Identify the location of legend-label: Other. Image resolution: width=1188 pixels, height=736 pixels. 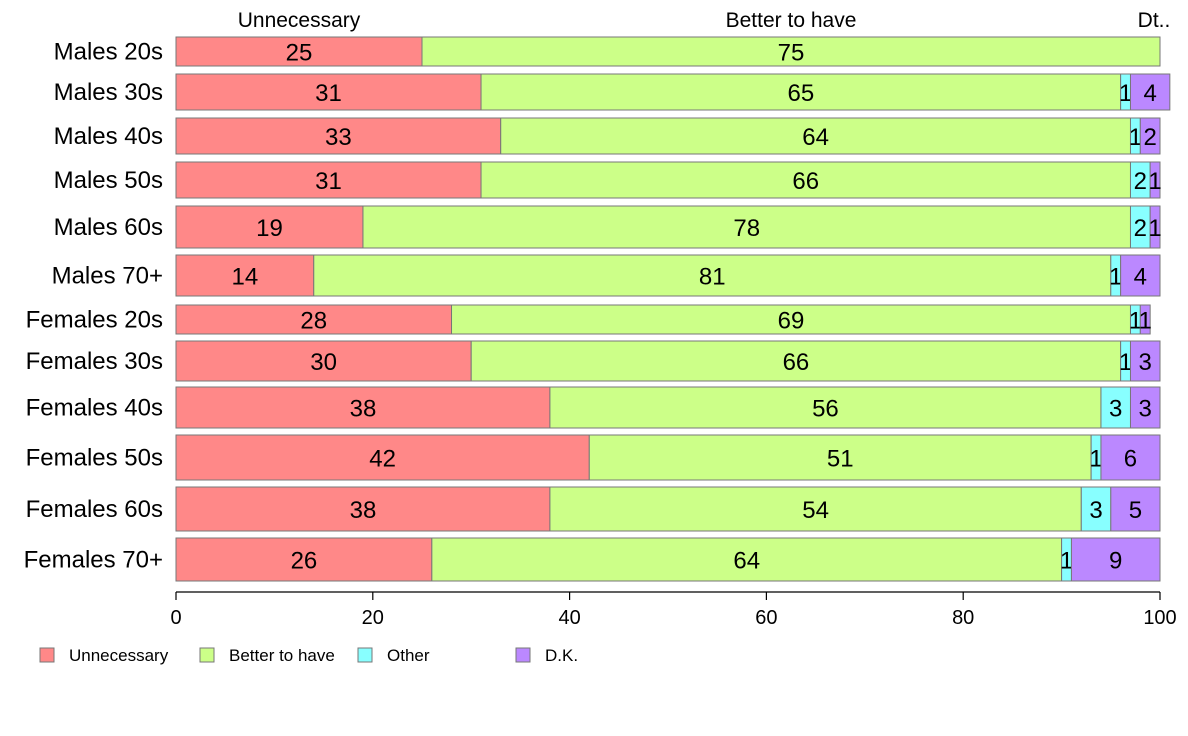
(408, 655).